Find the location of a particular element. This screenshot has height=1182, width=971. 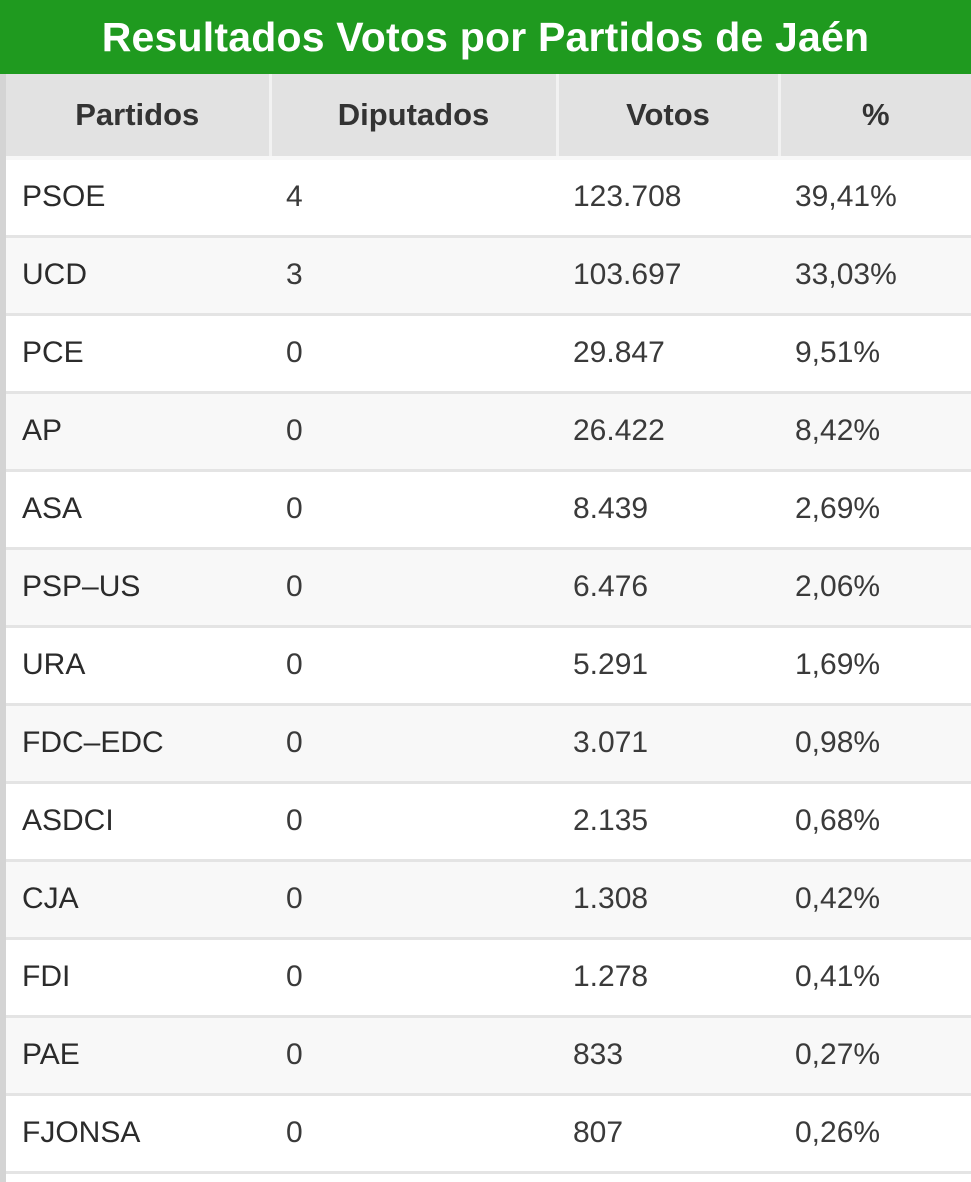

seats-cell: 3 is located at coordinates (413, 276).